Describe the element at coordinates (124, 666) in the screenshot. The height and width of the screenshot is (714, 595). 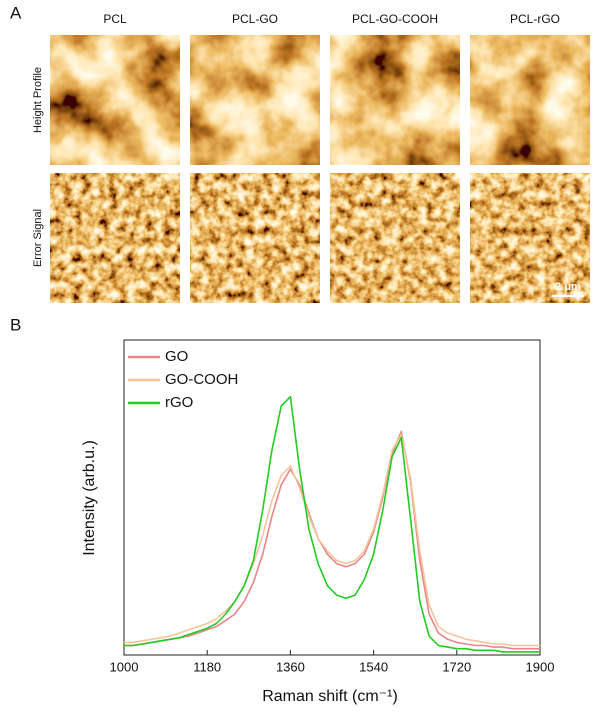
I see `x-tick-label: 1000` at that location.